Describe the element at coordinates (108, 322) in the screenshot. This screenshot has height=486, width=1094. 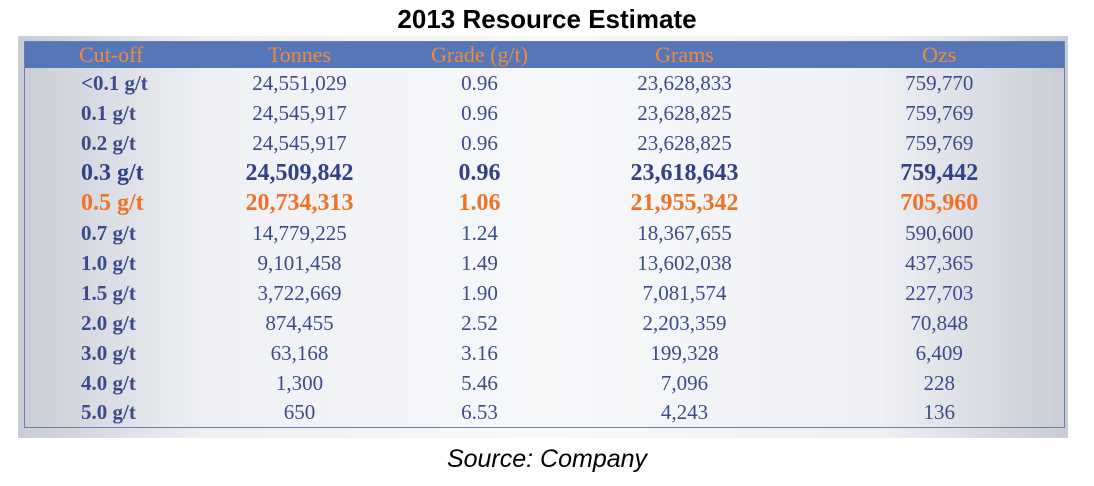
I see `cut-off-cell: 2.0 g/t` at that location.